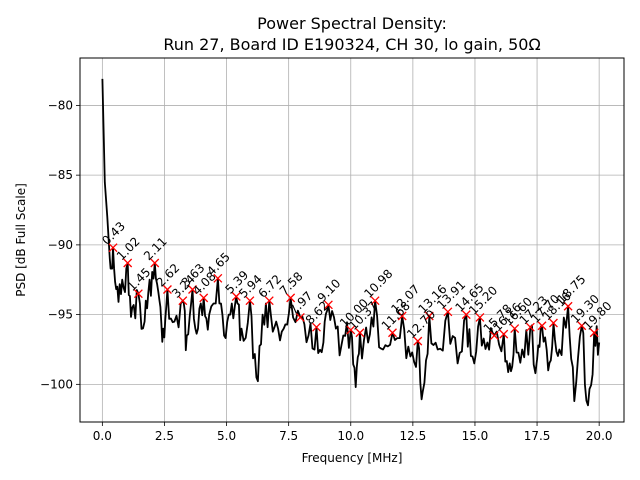  Describe the element at coordinates (599, 436) in the screenshot. I see `x-tick-label: 20.0` at that location.